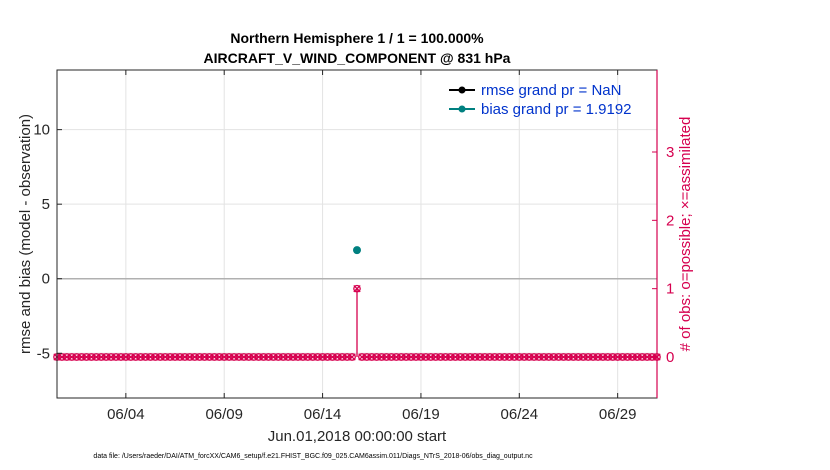  I want to click on series-point, so click(357, 250).